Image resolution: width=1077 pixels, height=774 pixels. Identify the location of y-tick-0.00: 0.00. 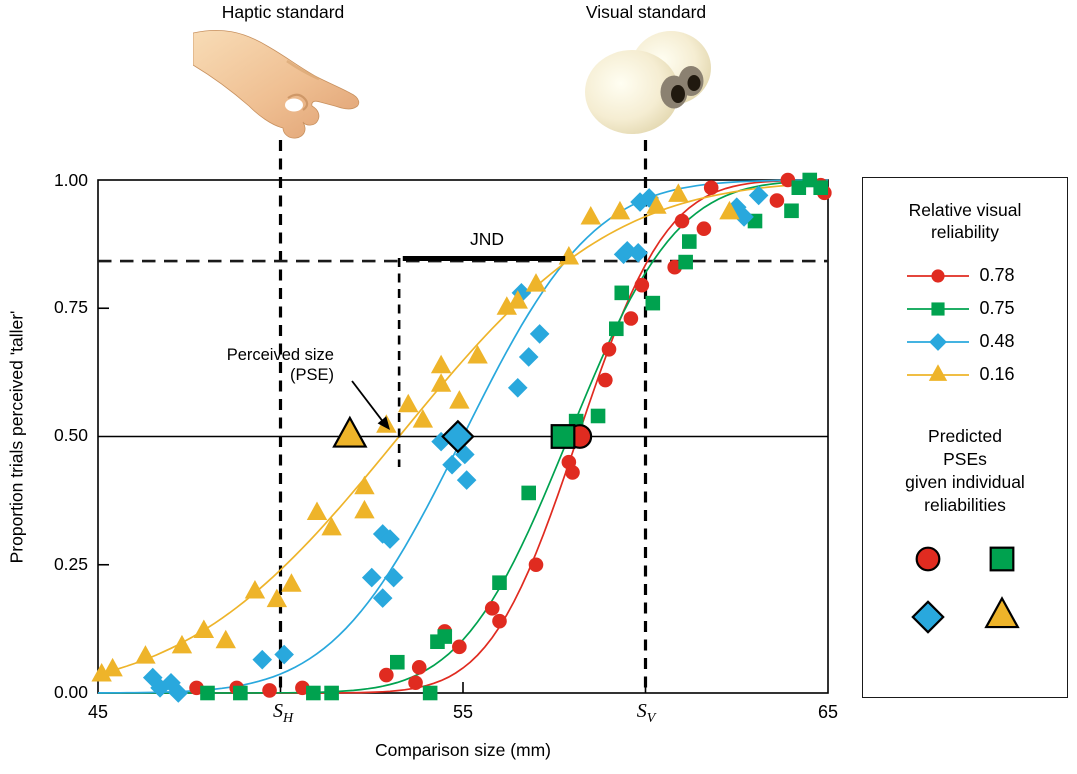
(70, 692).